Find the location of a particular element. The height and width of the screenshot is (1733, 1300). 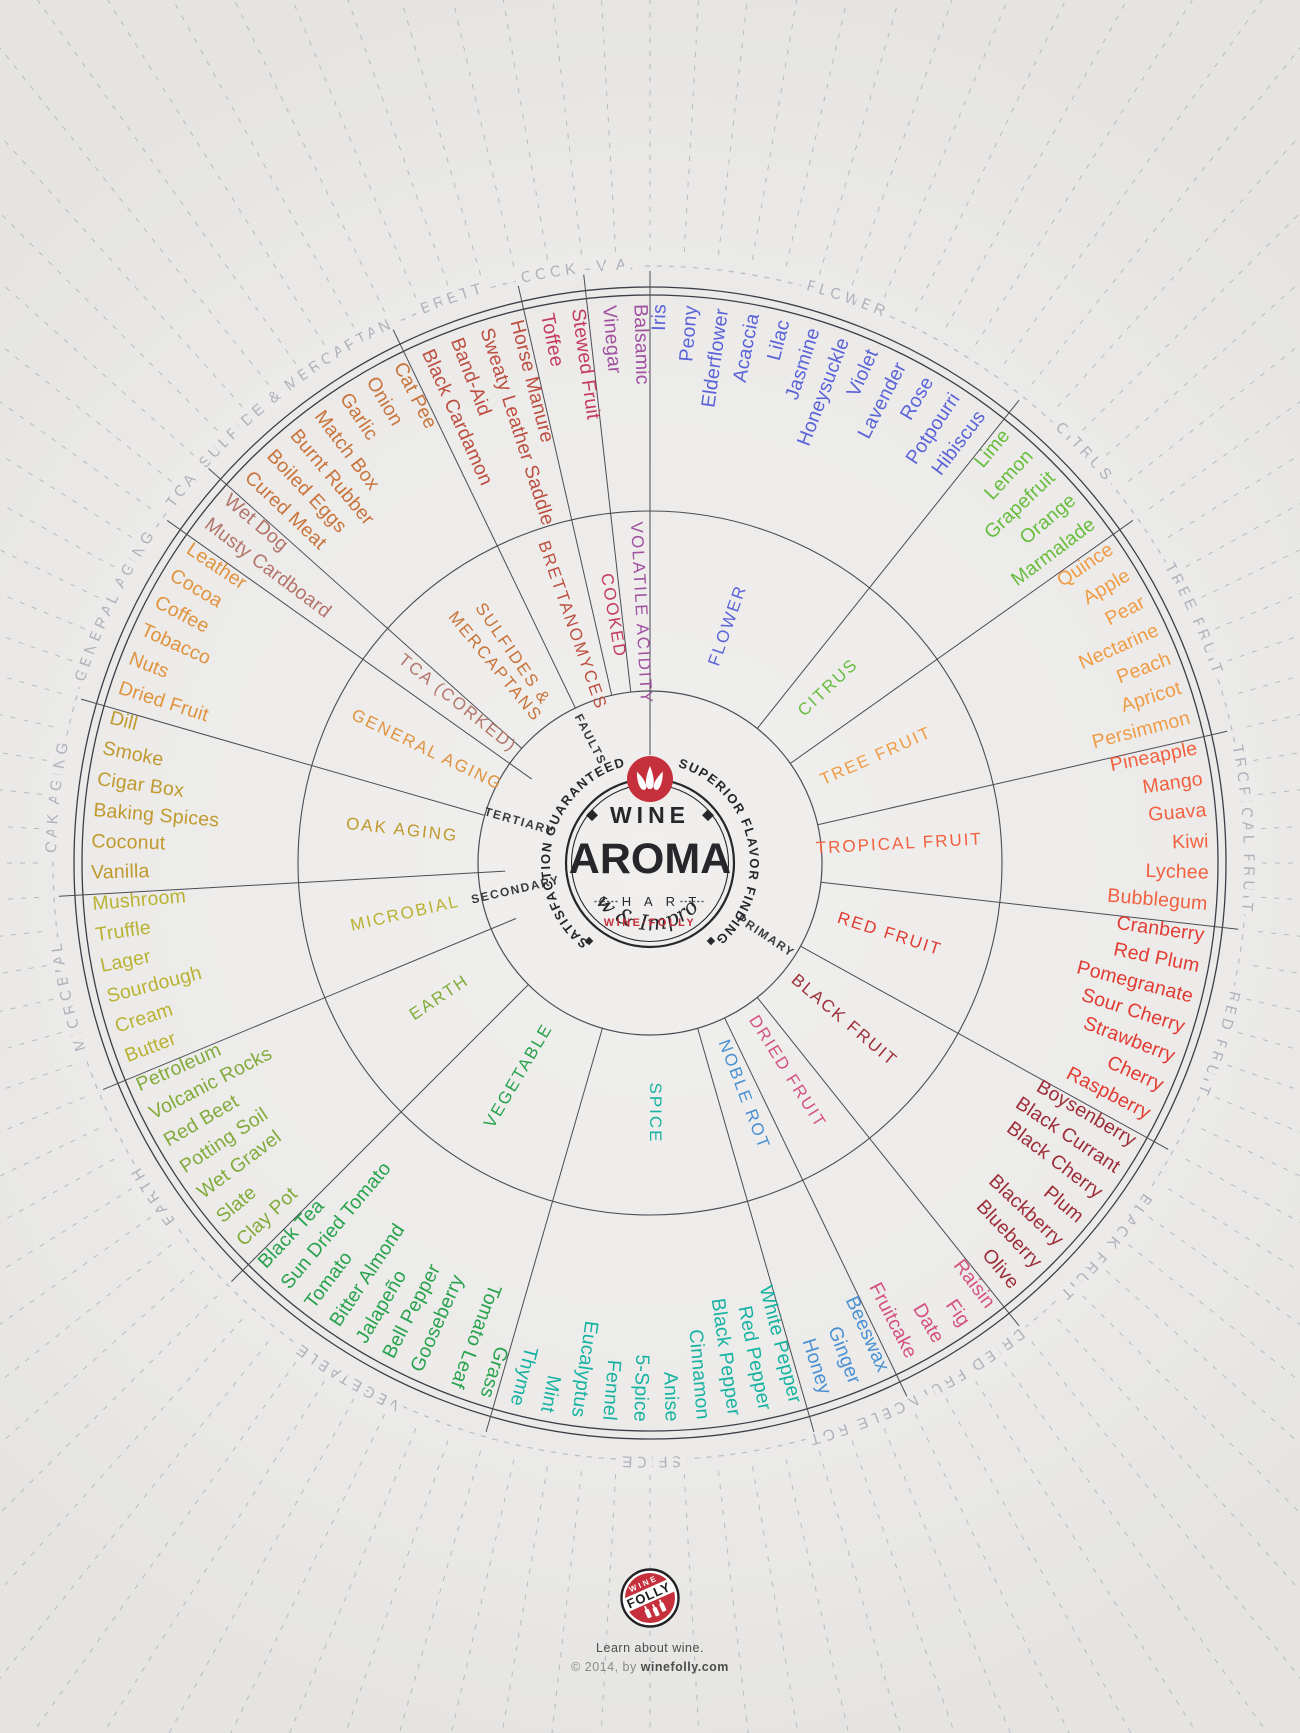

outer-category-label: SPICE is located at coordinates (650, 1461).